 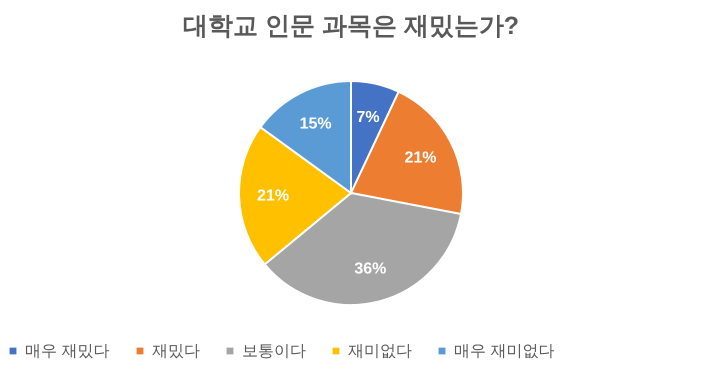 I want to click on data-label: 7%, so click(x=368, y=117).